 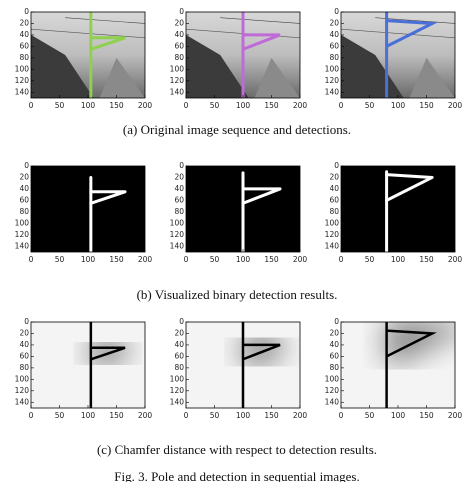 I want to click on binary-image, so click(x=88, y=209).